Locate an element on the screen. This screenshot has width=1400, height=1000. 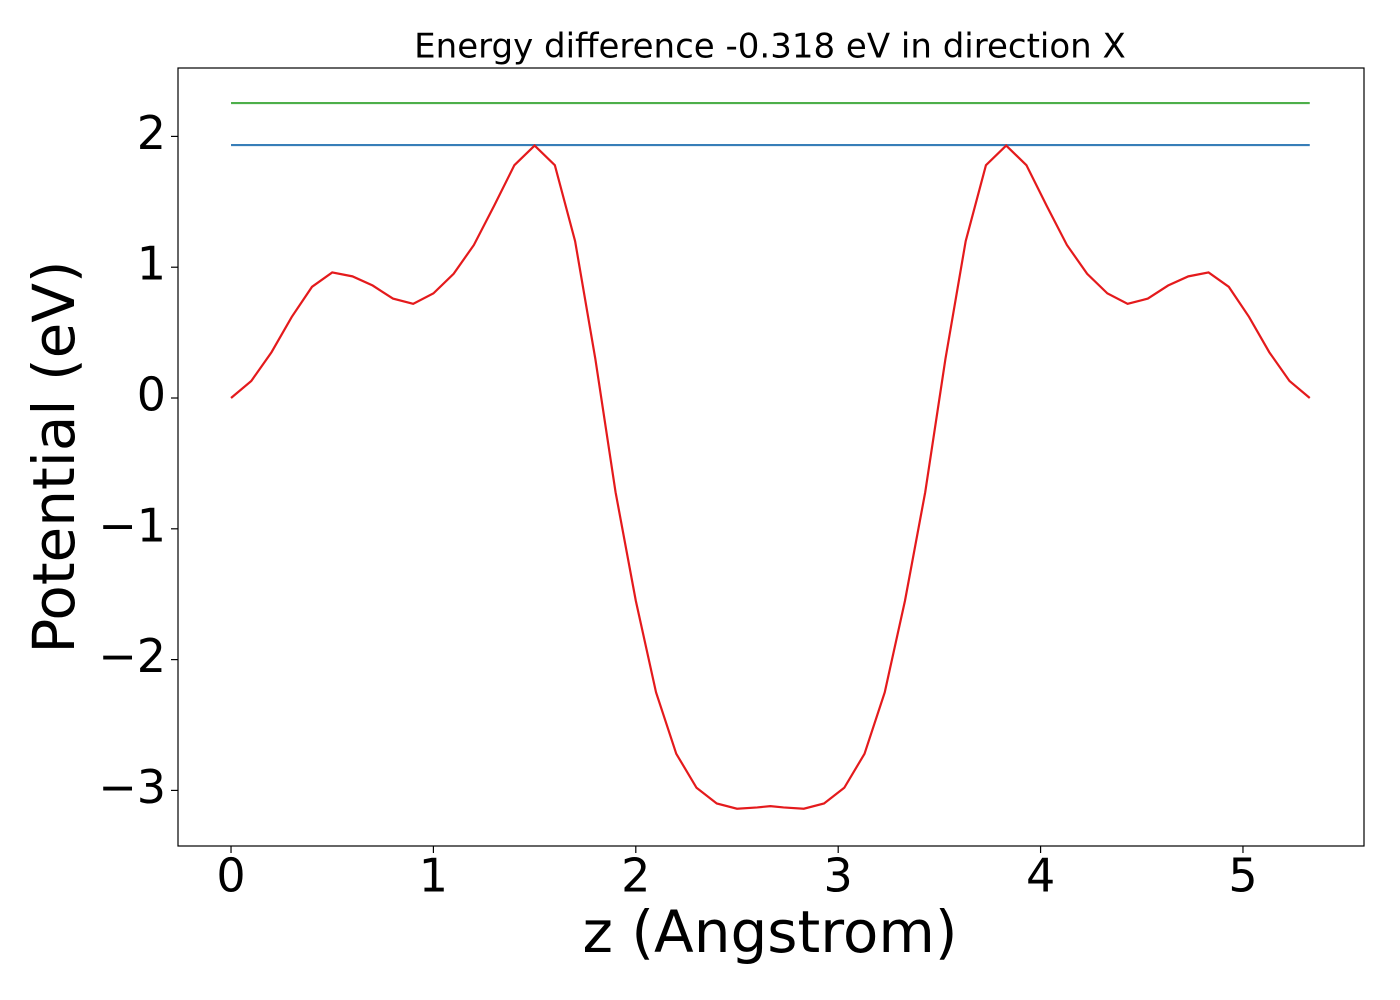
x-tick-label: 5 is located at coordinates (1242, 876).